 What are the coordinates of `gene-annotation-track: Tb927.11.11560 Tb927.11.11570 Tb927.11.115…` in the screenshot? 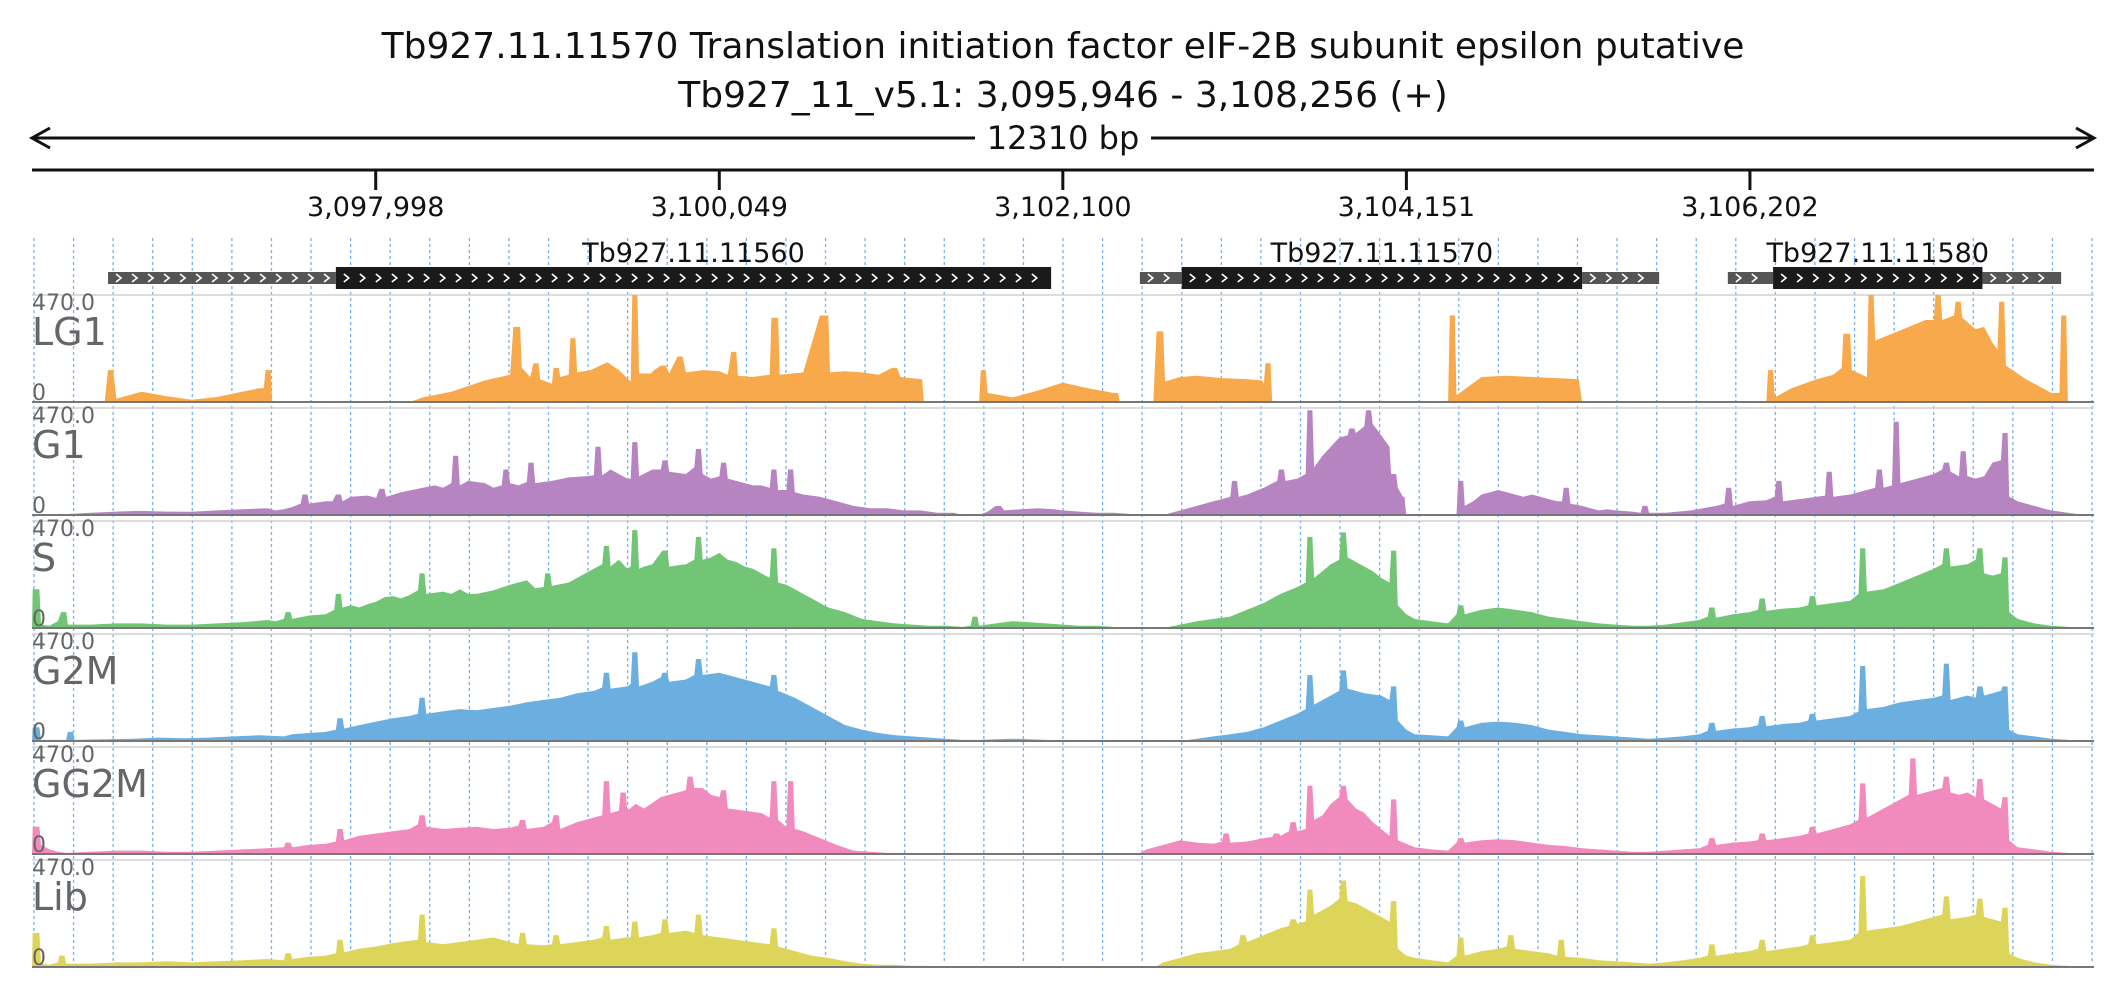 It's located at (1085, 263).